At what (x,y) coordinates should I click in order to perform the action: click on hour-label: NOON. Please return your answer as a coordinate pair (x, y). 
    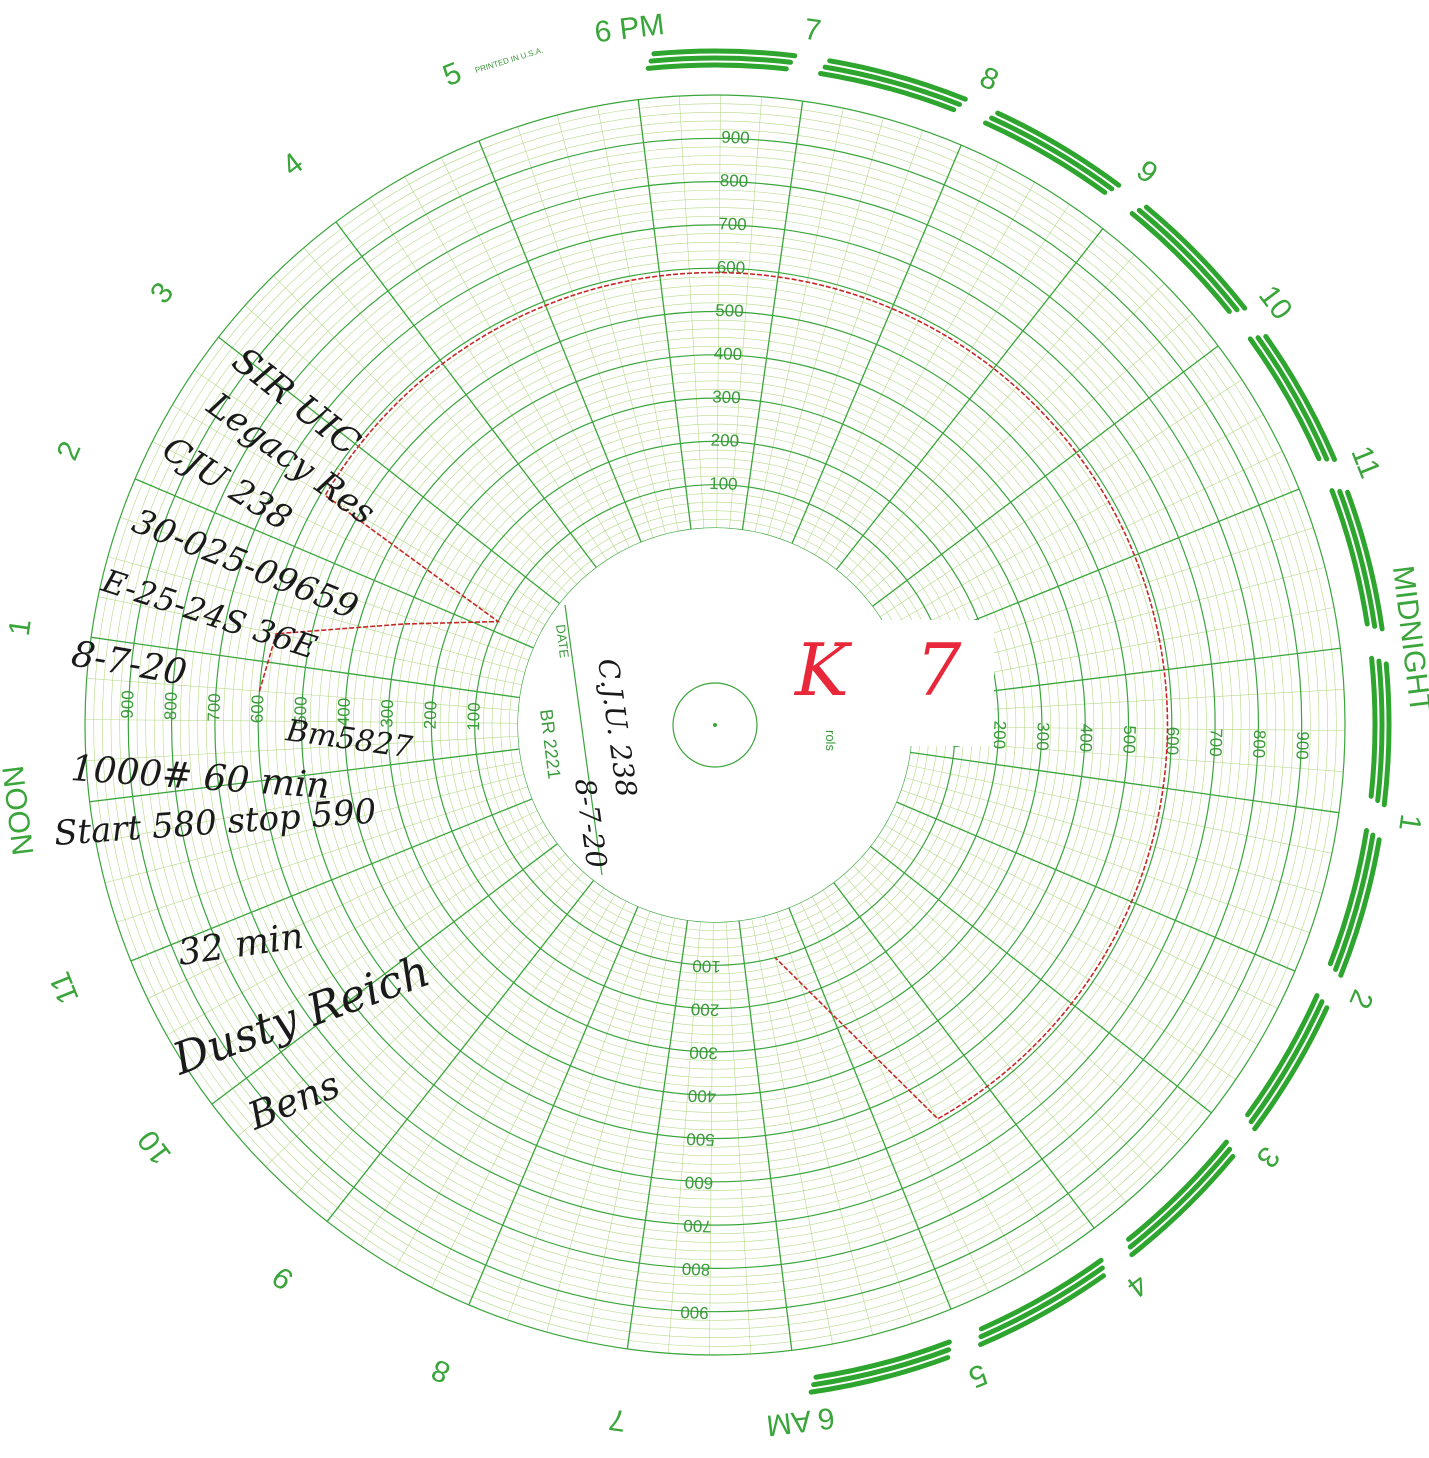
    Looking at the image, I should click on (20, 810).